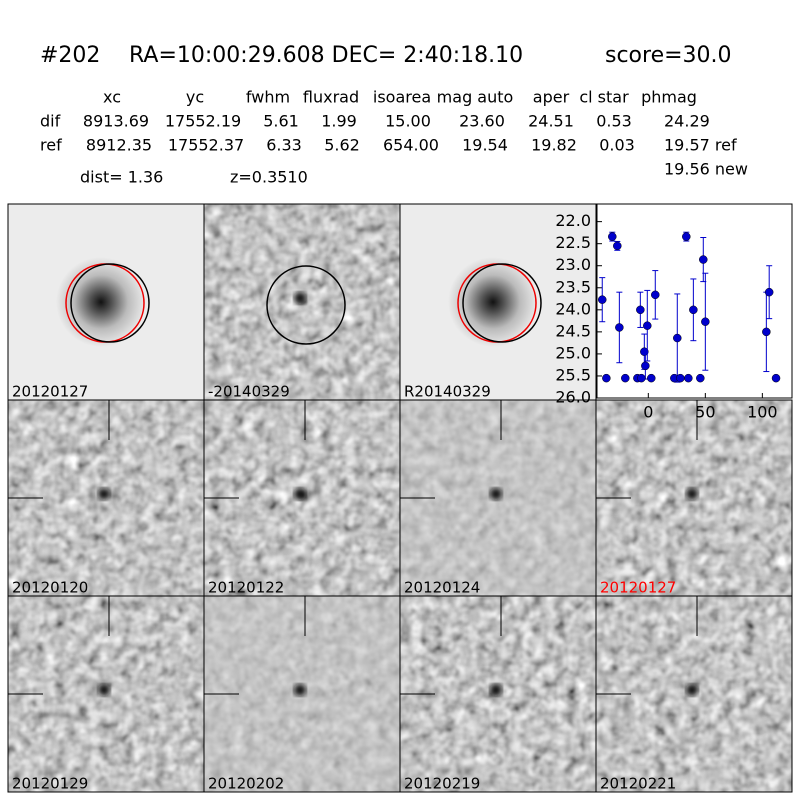  What do you see at coordinates (339, 121) in the screenshot?
I see `cell: 1.99` at bounding box center [339, 121].